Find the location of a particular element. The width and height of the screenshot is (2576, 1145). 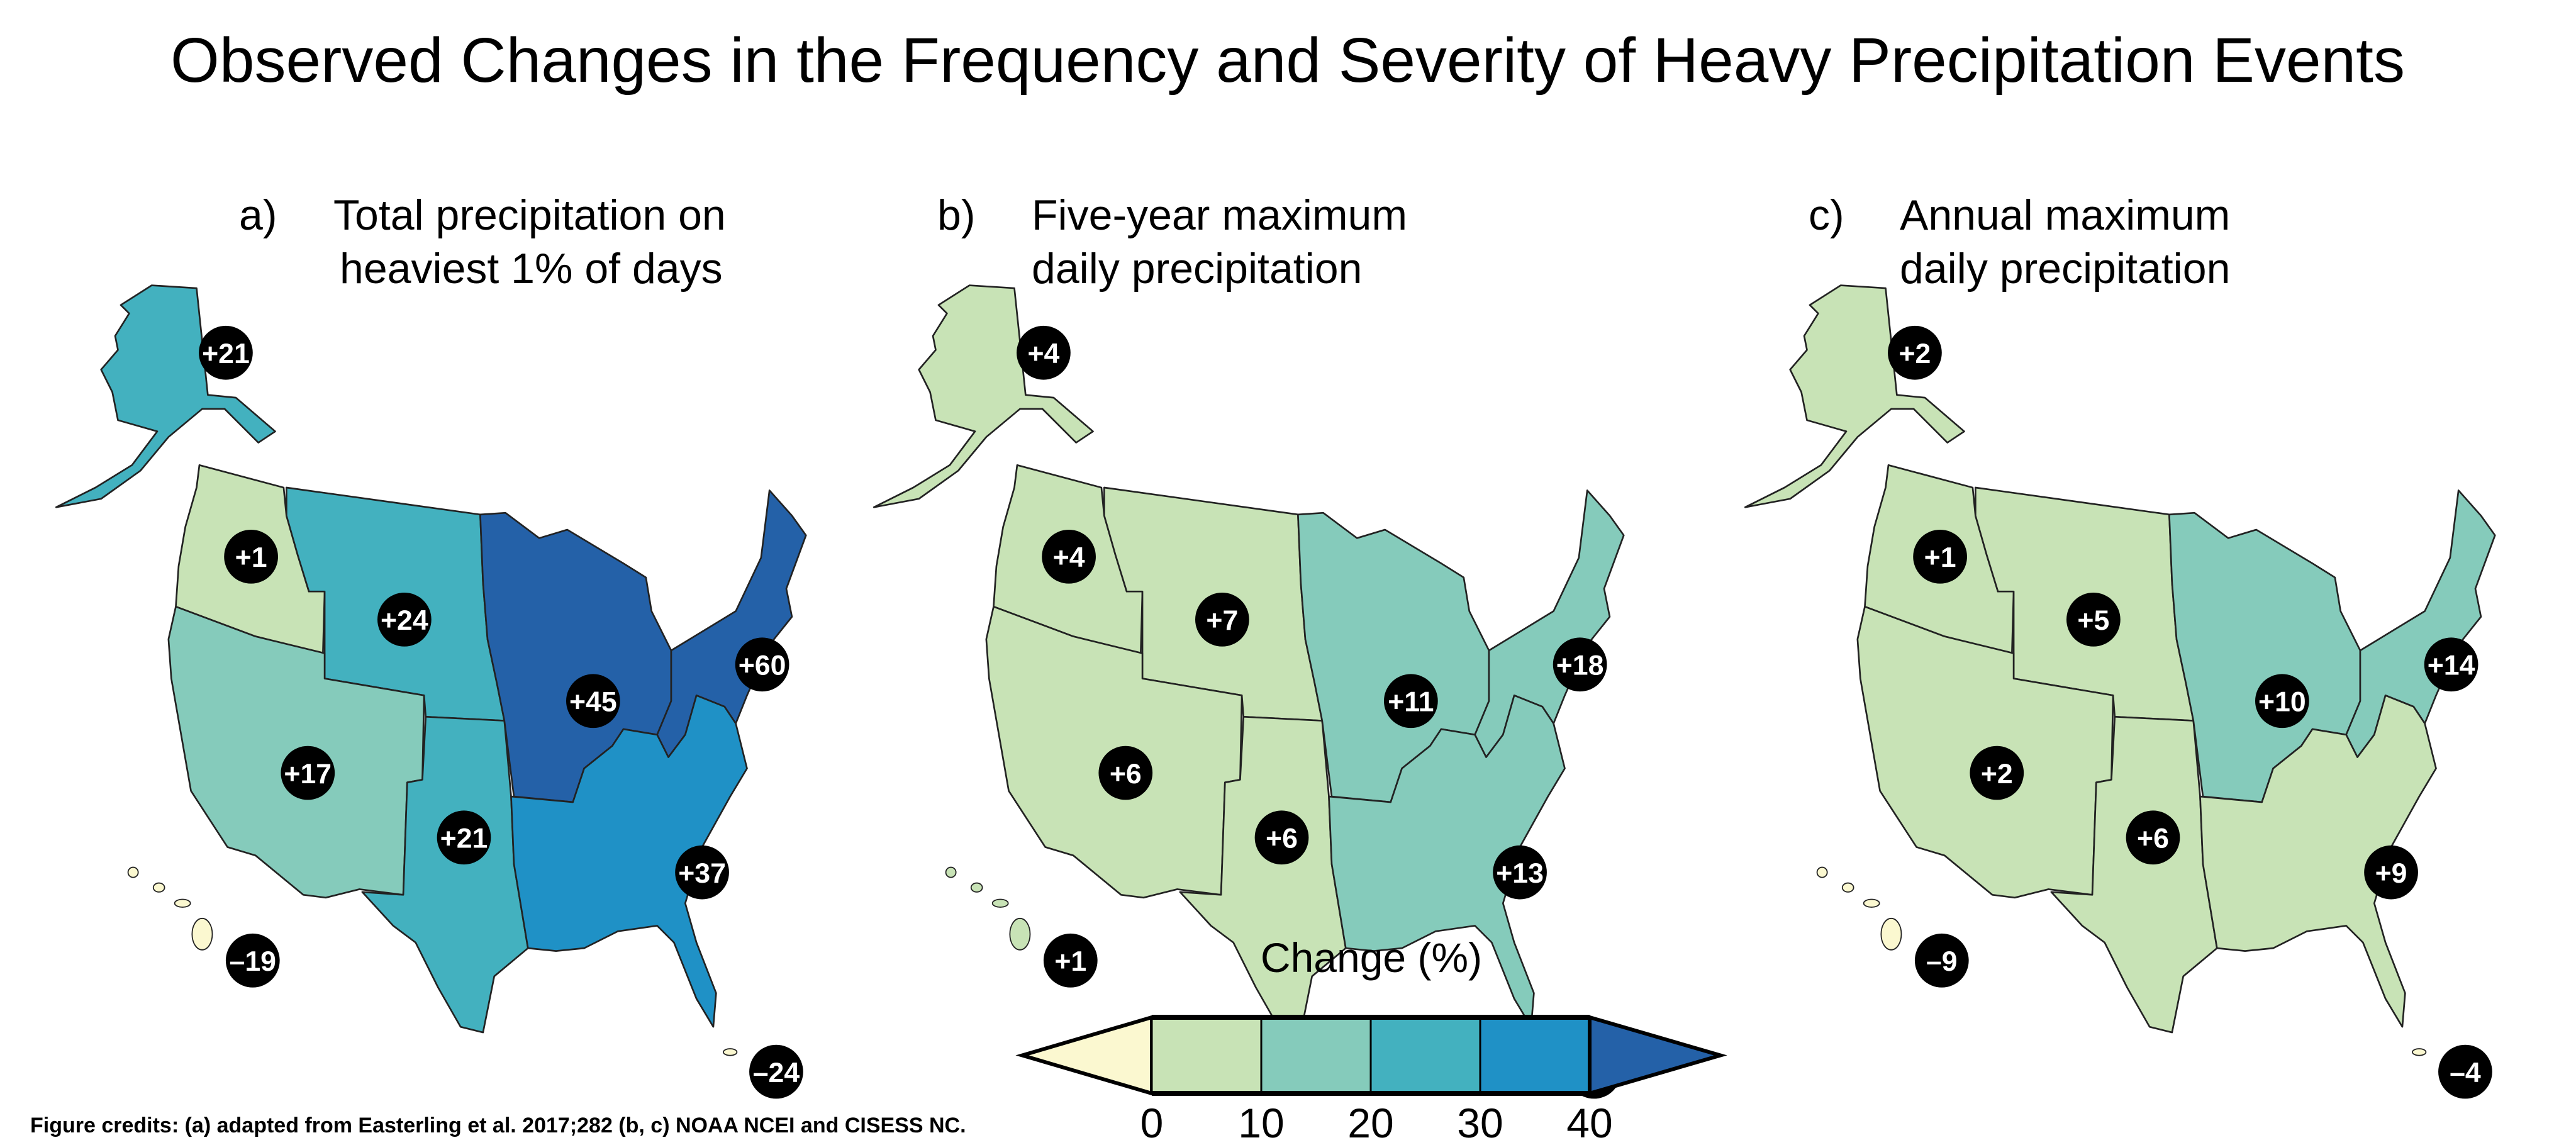

panel-title-line2: heaviest 1% of days is located at coordinates (531, 269).